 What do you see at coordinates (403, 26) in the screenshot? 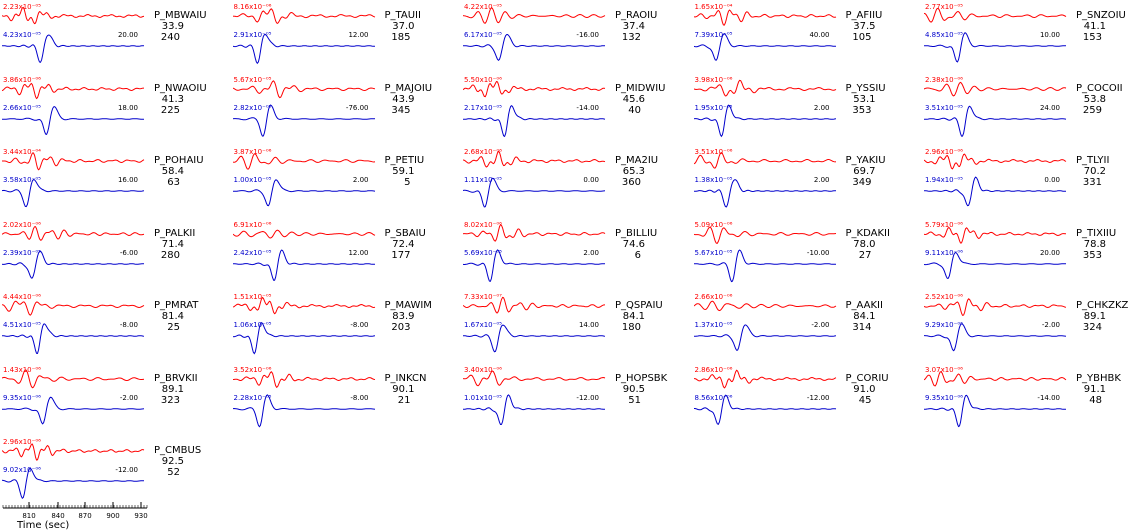
I see `distance-value: 37.0` at bounding box center [403, 26].